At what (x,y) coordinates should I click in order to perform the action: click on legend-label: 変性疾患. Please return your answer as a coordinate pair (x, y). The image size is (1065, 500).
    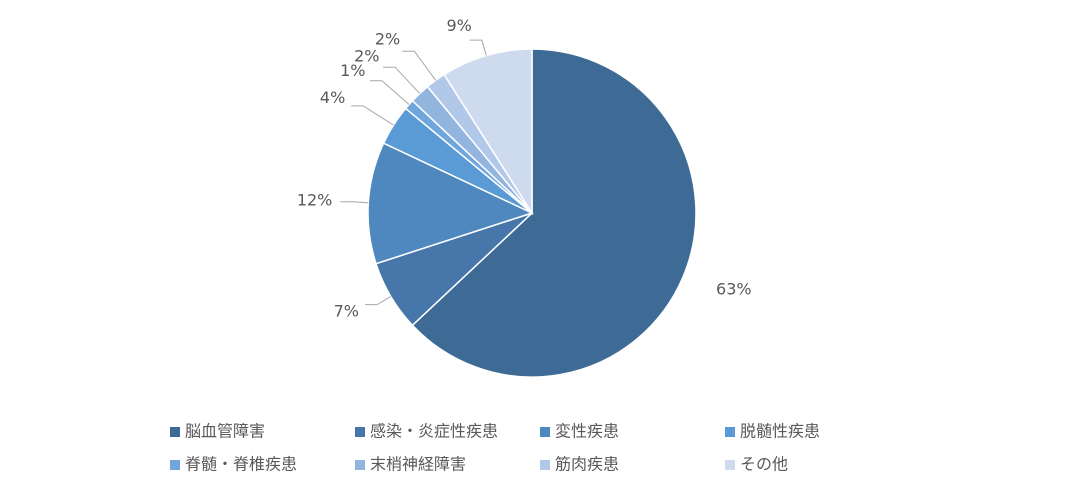
    Looking at the image, I should click on (587, 431).